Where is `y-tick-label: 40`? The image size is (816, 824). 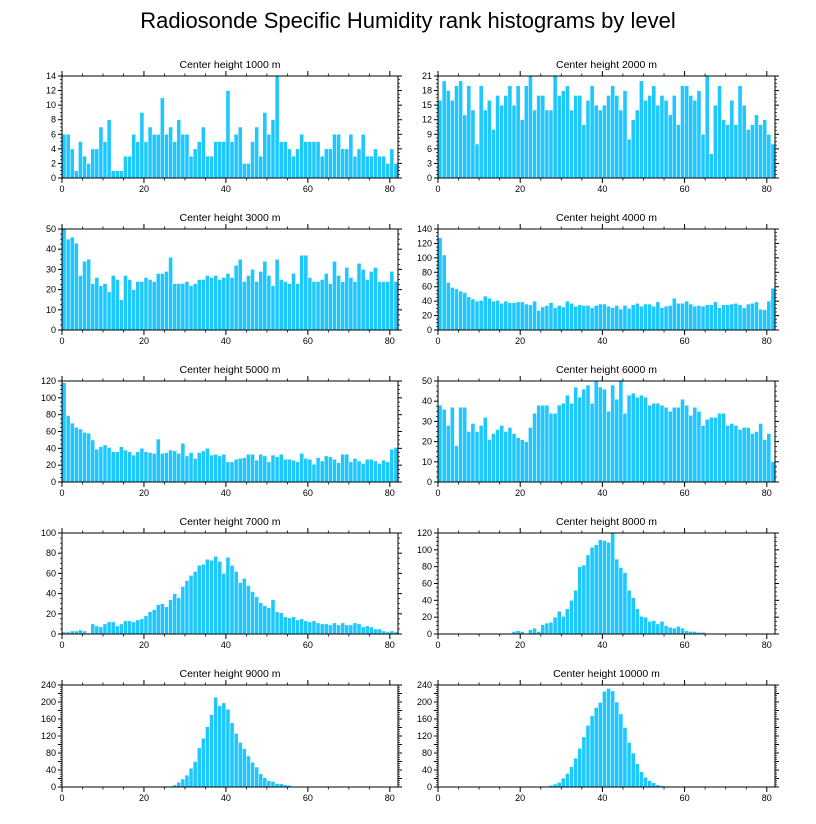
y-tick-label: 40 is located at coordinates (51, 448).